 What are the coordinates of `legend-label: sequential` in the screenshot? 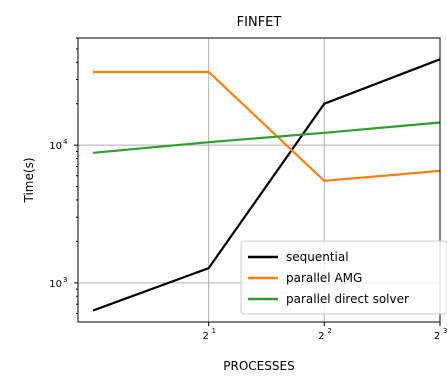 It's located at (317, 257).